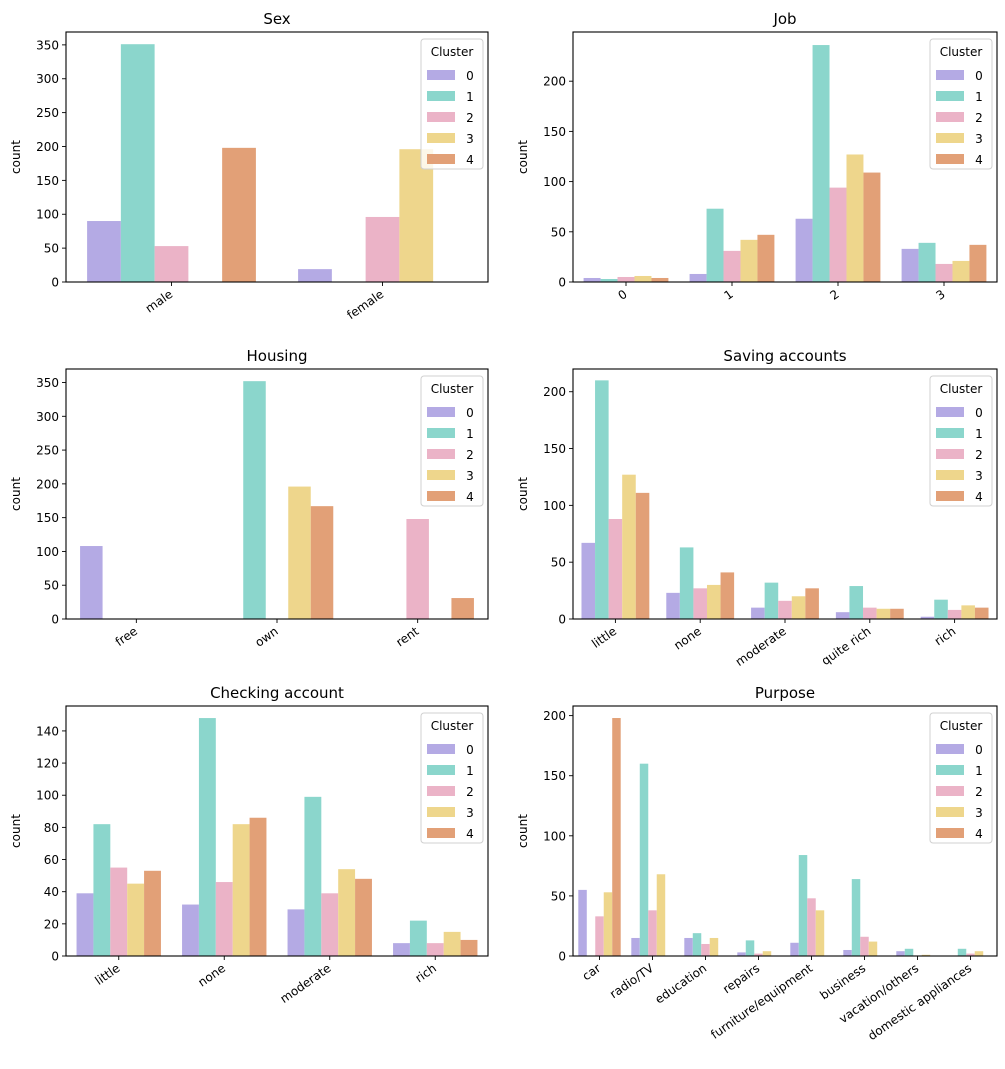 The image size is (1005, 1069). I want to click on x-tick-label: male, so click(159, 301).